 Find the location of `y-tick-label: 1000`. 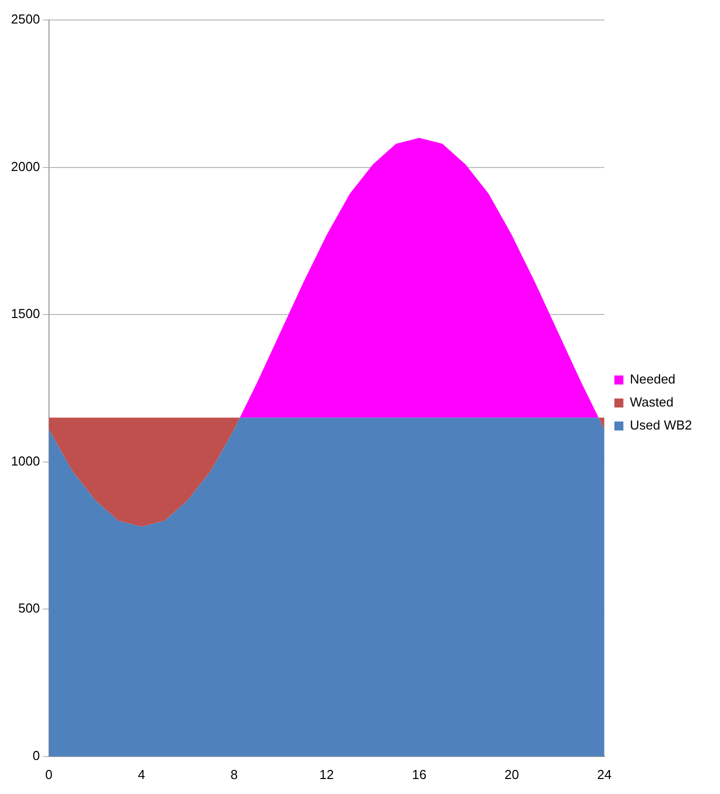

y-tick-label: 1000 is located at coordinates (25, 460).